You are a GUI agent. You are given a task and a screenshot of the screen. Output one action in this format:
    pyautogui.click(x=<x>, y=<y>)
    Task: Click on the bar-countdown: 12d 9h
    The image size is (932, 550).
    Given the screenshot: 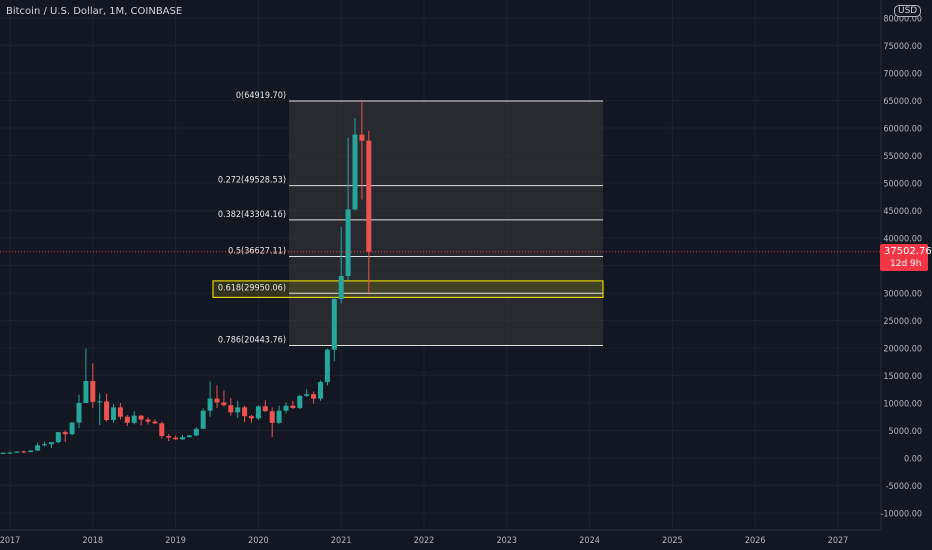 What is the action you would take?
    pyautogui.click(x=906, y=264)
    